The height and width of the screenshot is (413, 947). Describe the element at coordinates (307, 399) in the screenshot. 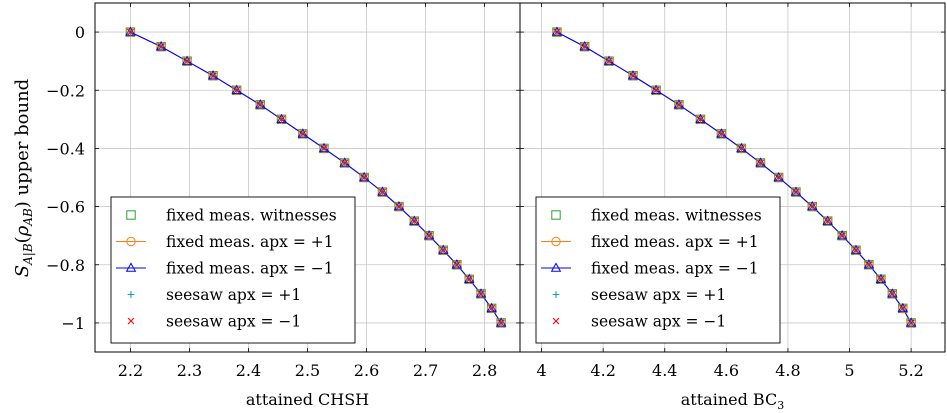

I see `x-axis-label: attained CHSH` at that location.